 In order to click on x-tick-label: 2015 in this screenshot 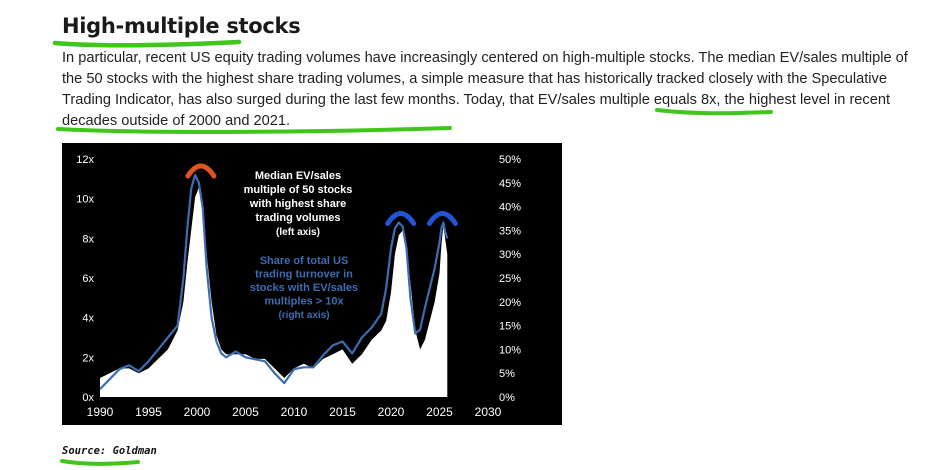, I will do `click(342, 412)`.